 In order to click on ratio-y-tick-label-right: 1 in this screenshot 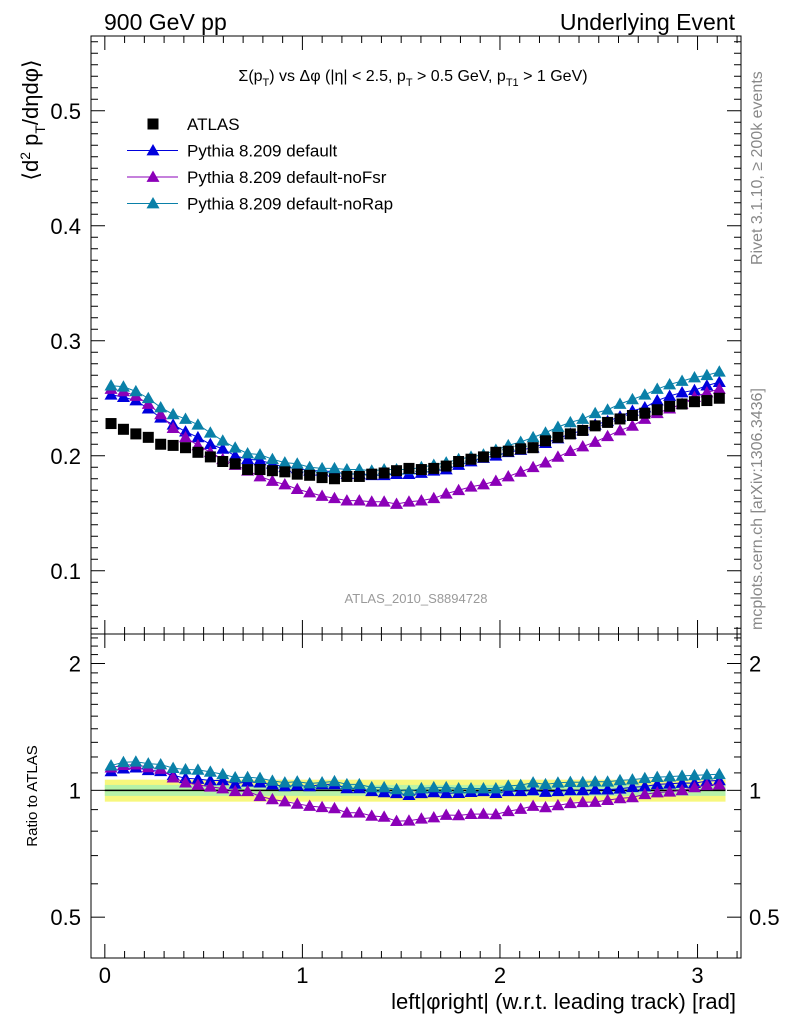, I will do `click(755, 790)`.